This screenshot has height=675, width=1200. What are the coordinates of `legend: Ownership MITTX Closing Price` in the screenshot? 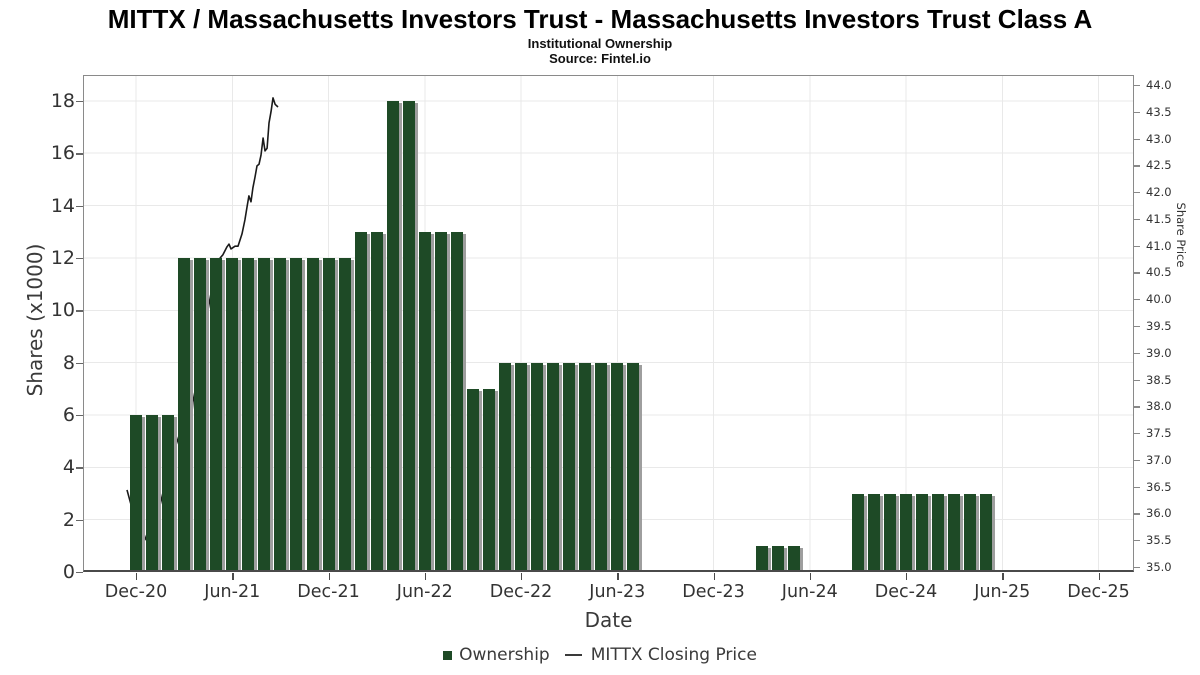 It's located at (600, 655).